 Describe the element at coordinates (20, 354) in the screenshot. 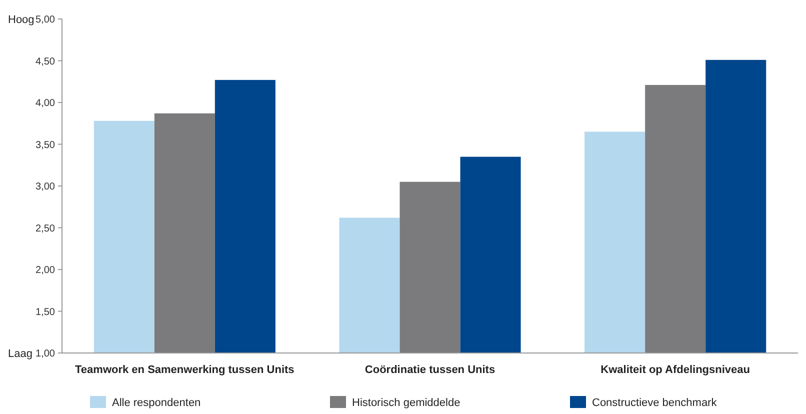

I see `text: Laag` at that location.